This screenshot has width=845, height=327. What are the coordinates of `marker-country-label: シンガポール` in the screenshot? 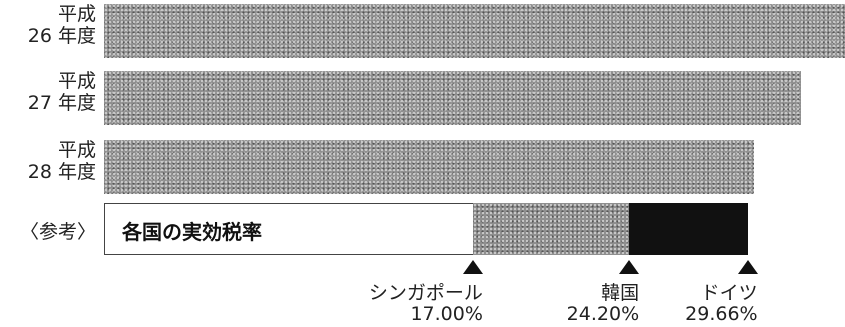 It's located at (425, 293).